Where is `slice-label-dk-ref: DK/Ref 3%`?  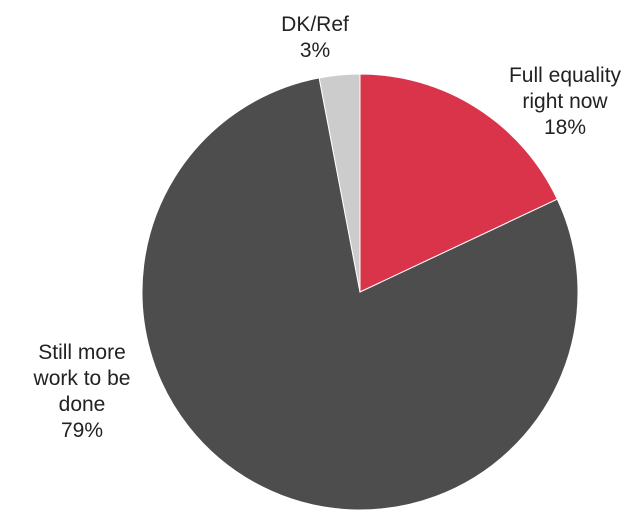
slice-label-dk-ref: DK/Ref 3% is located at coordinates (315, 38).